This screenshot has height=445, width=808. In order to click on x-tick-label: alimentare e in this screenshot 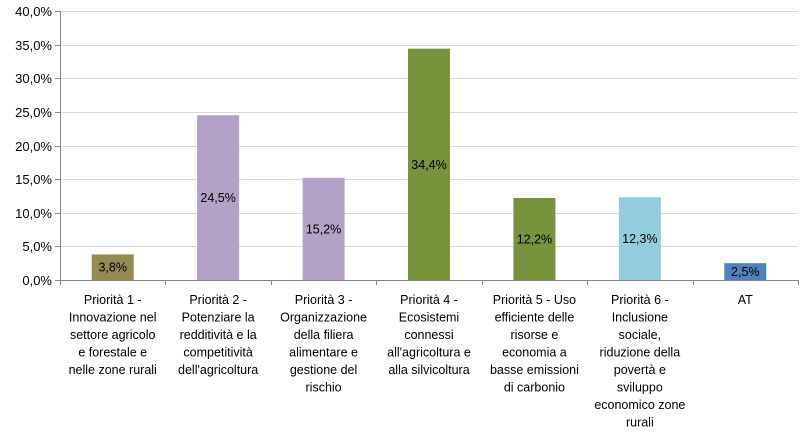, I will do `click(323, 353)`.